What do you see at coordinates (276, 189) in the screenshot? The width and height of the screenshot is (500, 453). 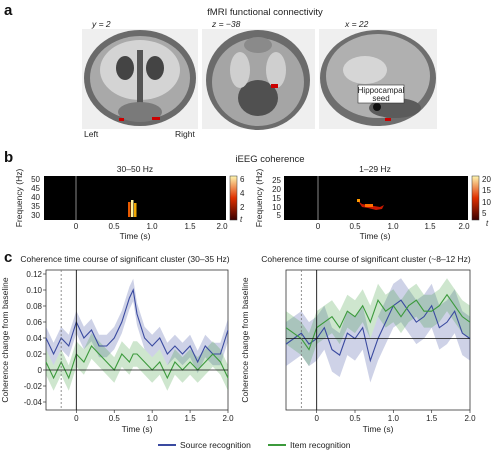 I see `spectrogram-2-ytick: 20` at bounding box center [276, 189].